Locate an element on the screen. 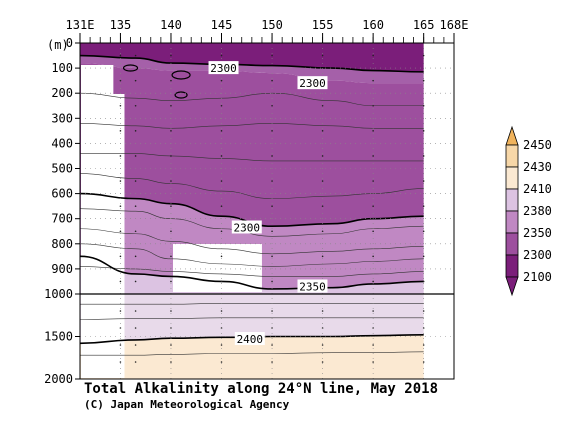 Image resolution: width=570 pixels, height=423 pixels. legend-arrow-bottom is located at coordinates (512, 286).